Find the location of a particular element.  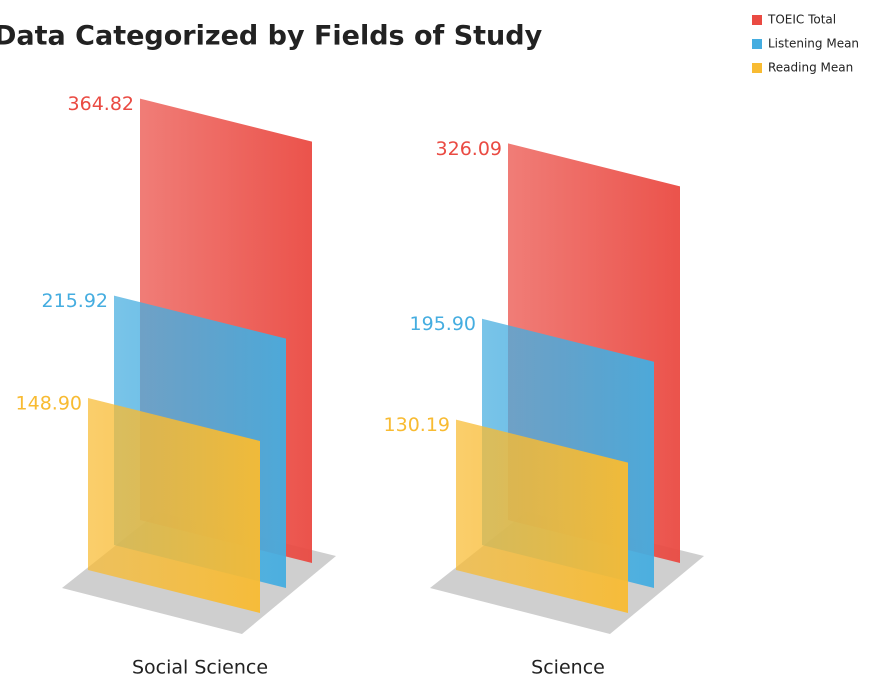

legend-label: Listening Mean is located at coordinates (813, 44).